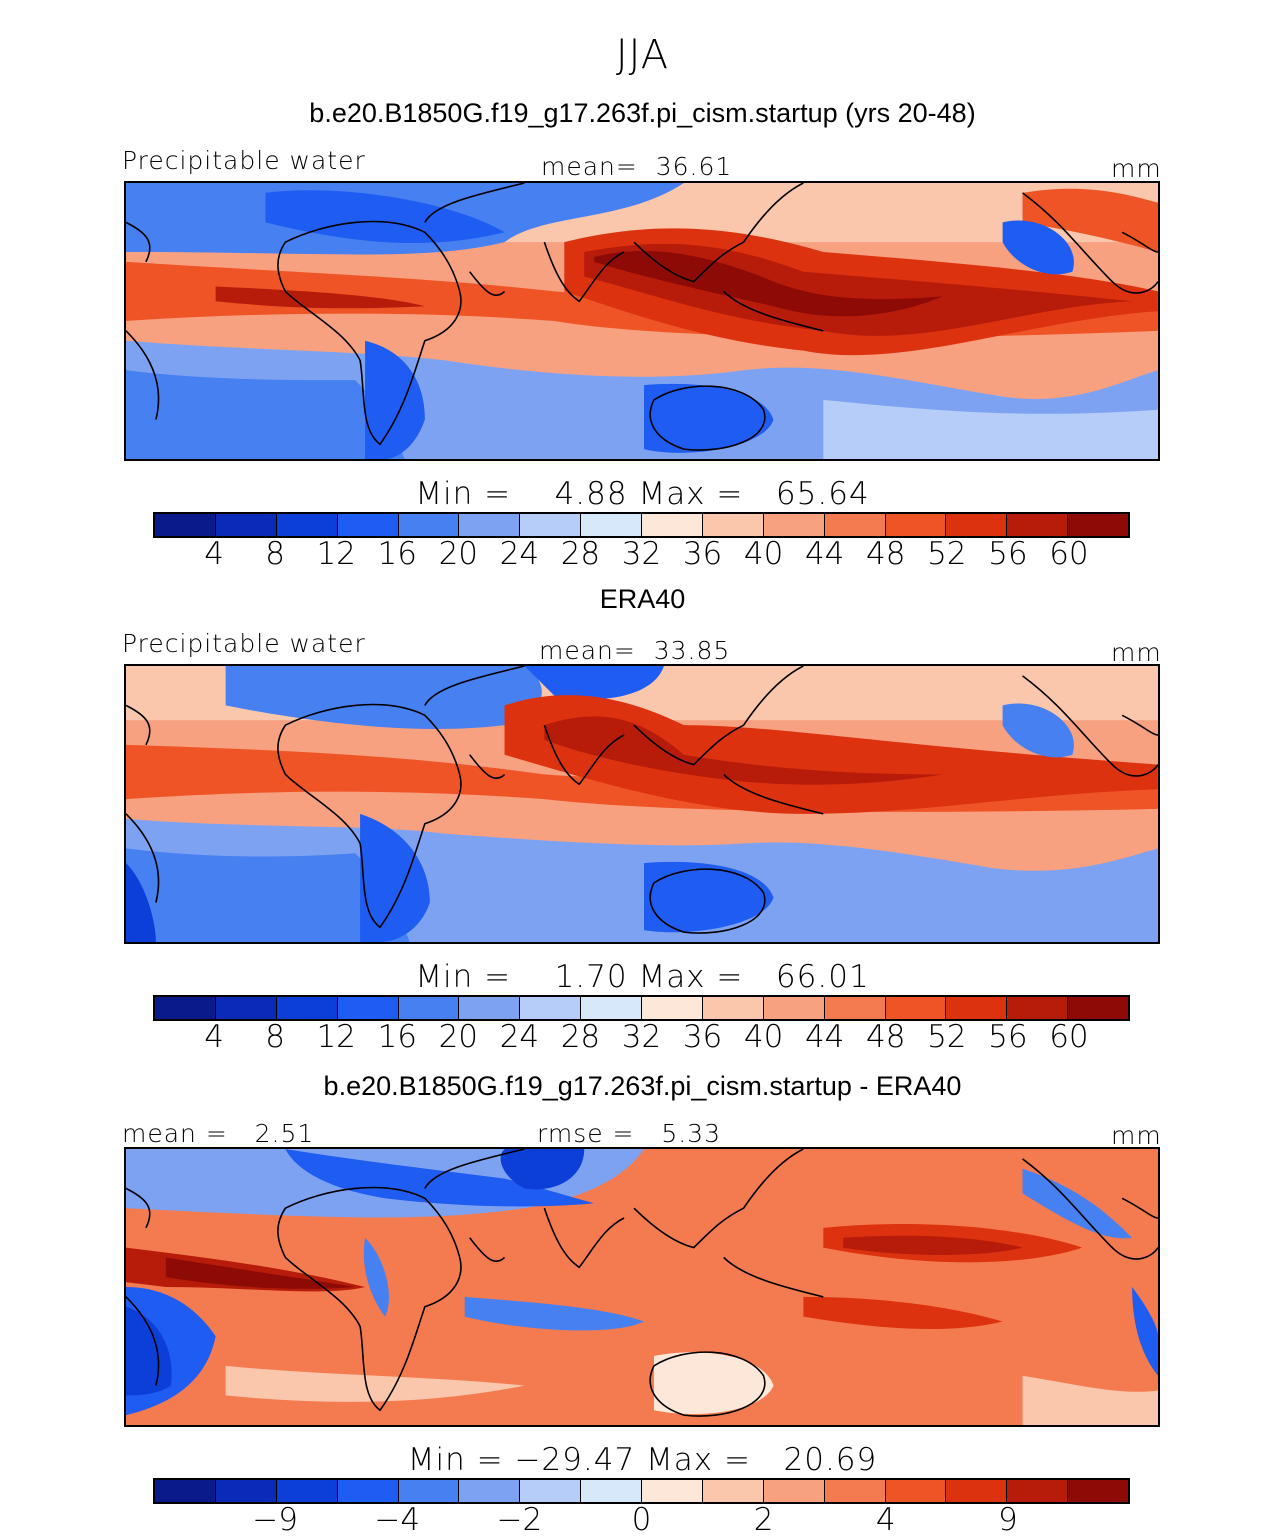 This screenshot has height=1540, width=1285. I want to click on panel-2-units-label: mm, so click(1136, 652).